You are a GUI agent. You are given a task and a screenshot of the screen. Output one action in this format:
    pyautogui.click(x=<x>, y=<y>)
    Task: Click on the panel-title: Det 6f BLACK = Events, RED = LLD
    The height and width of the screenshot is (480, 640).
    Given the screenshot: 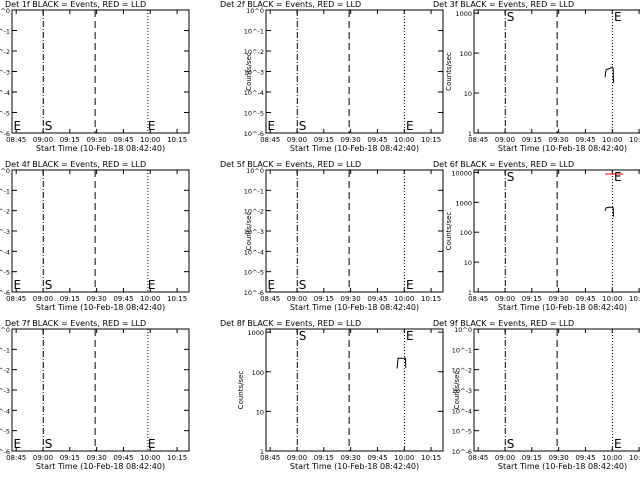 What is the action you would take?
    pyautogui.click(x=503, y=164)
    